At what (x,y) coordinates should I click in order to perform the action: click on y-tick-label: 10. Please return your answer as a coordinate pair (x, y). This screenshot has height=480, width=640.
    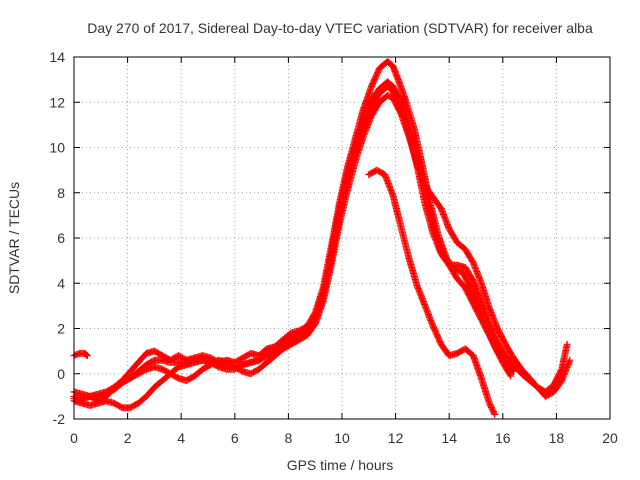
    Looking at the image, I should click on (57, 148).